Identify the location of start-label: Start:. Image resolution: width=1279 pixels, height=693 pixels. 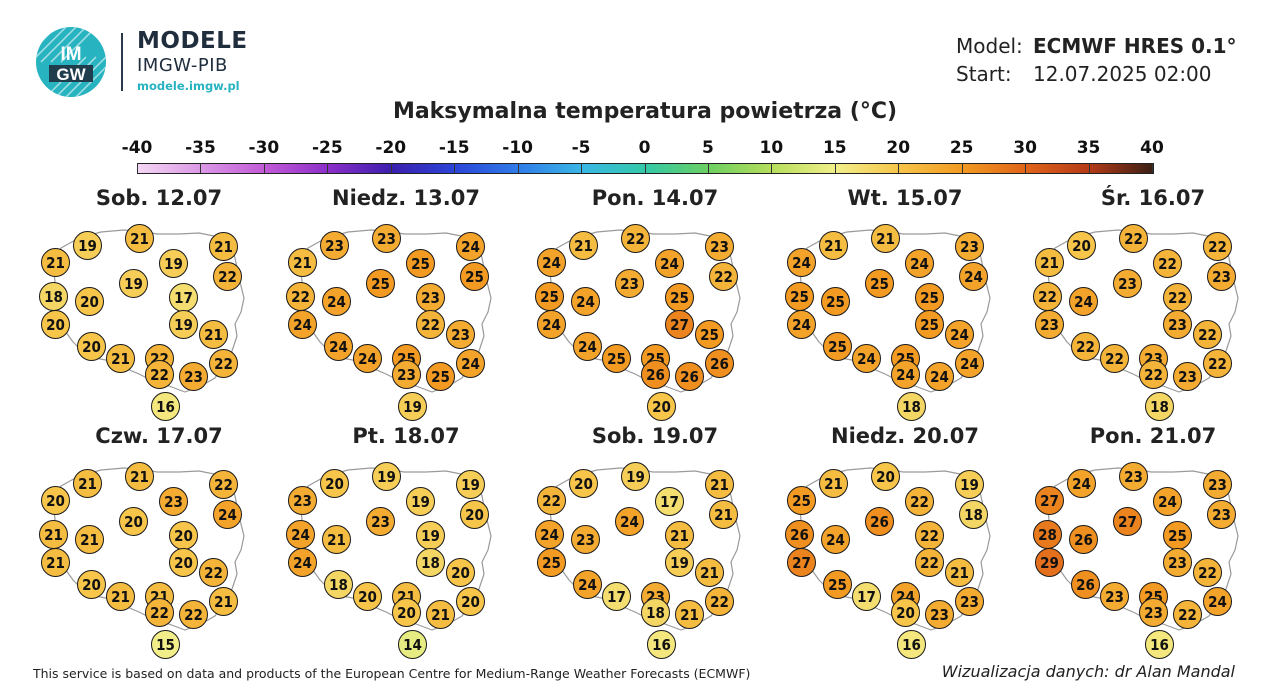
(984, 74).